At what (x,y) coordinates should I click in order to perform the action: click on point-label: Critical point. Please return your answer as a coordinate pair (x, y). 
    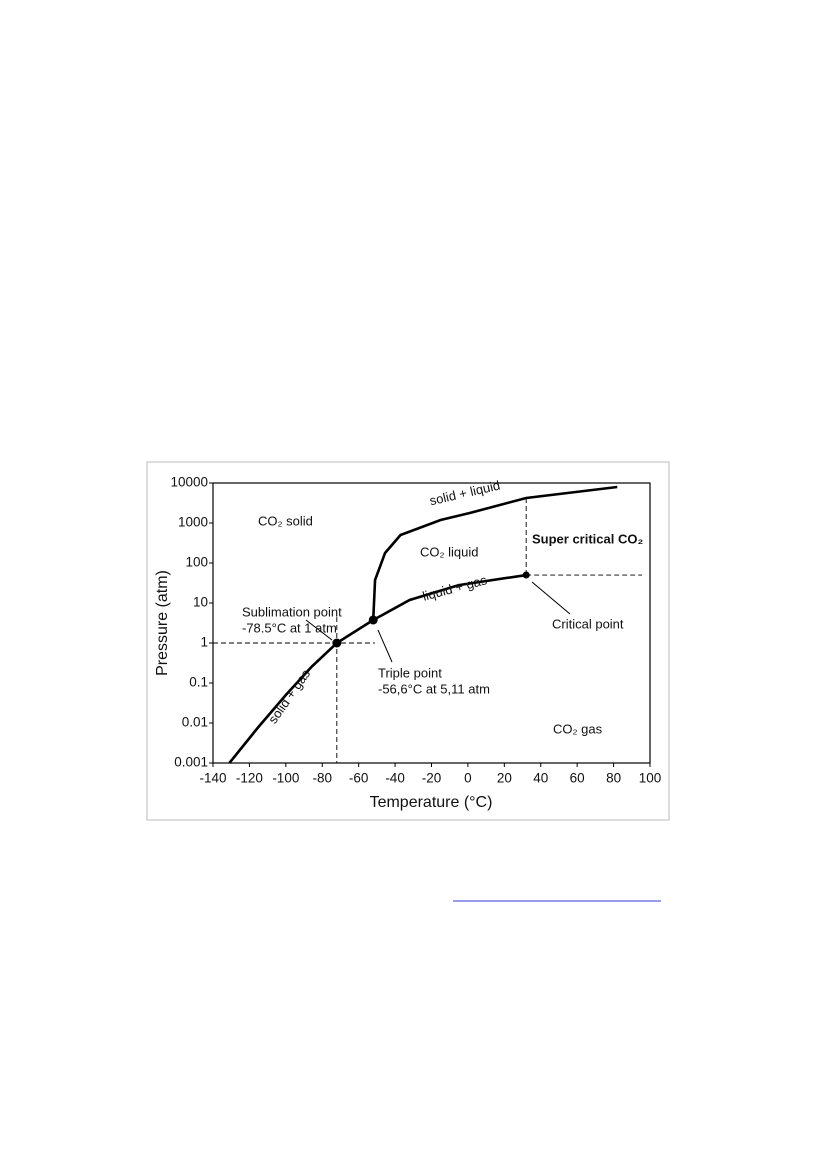
    Looking at the image, I should click on (588, 623).